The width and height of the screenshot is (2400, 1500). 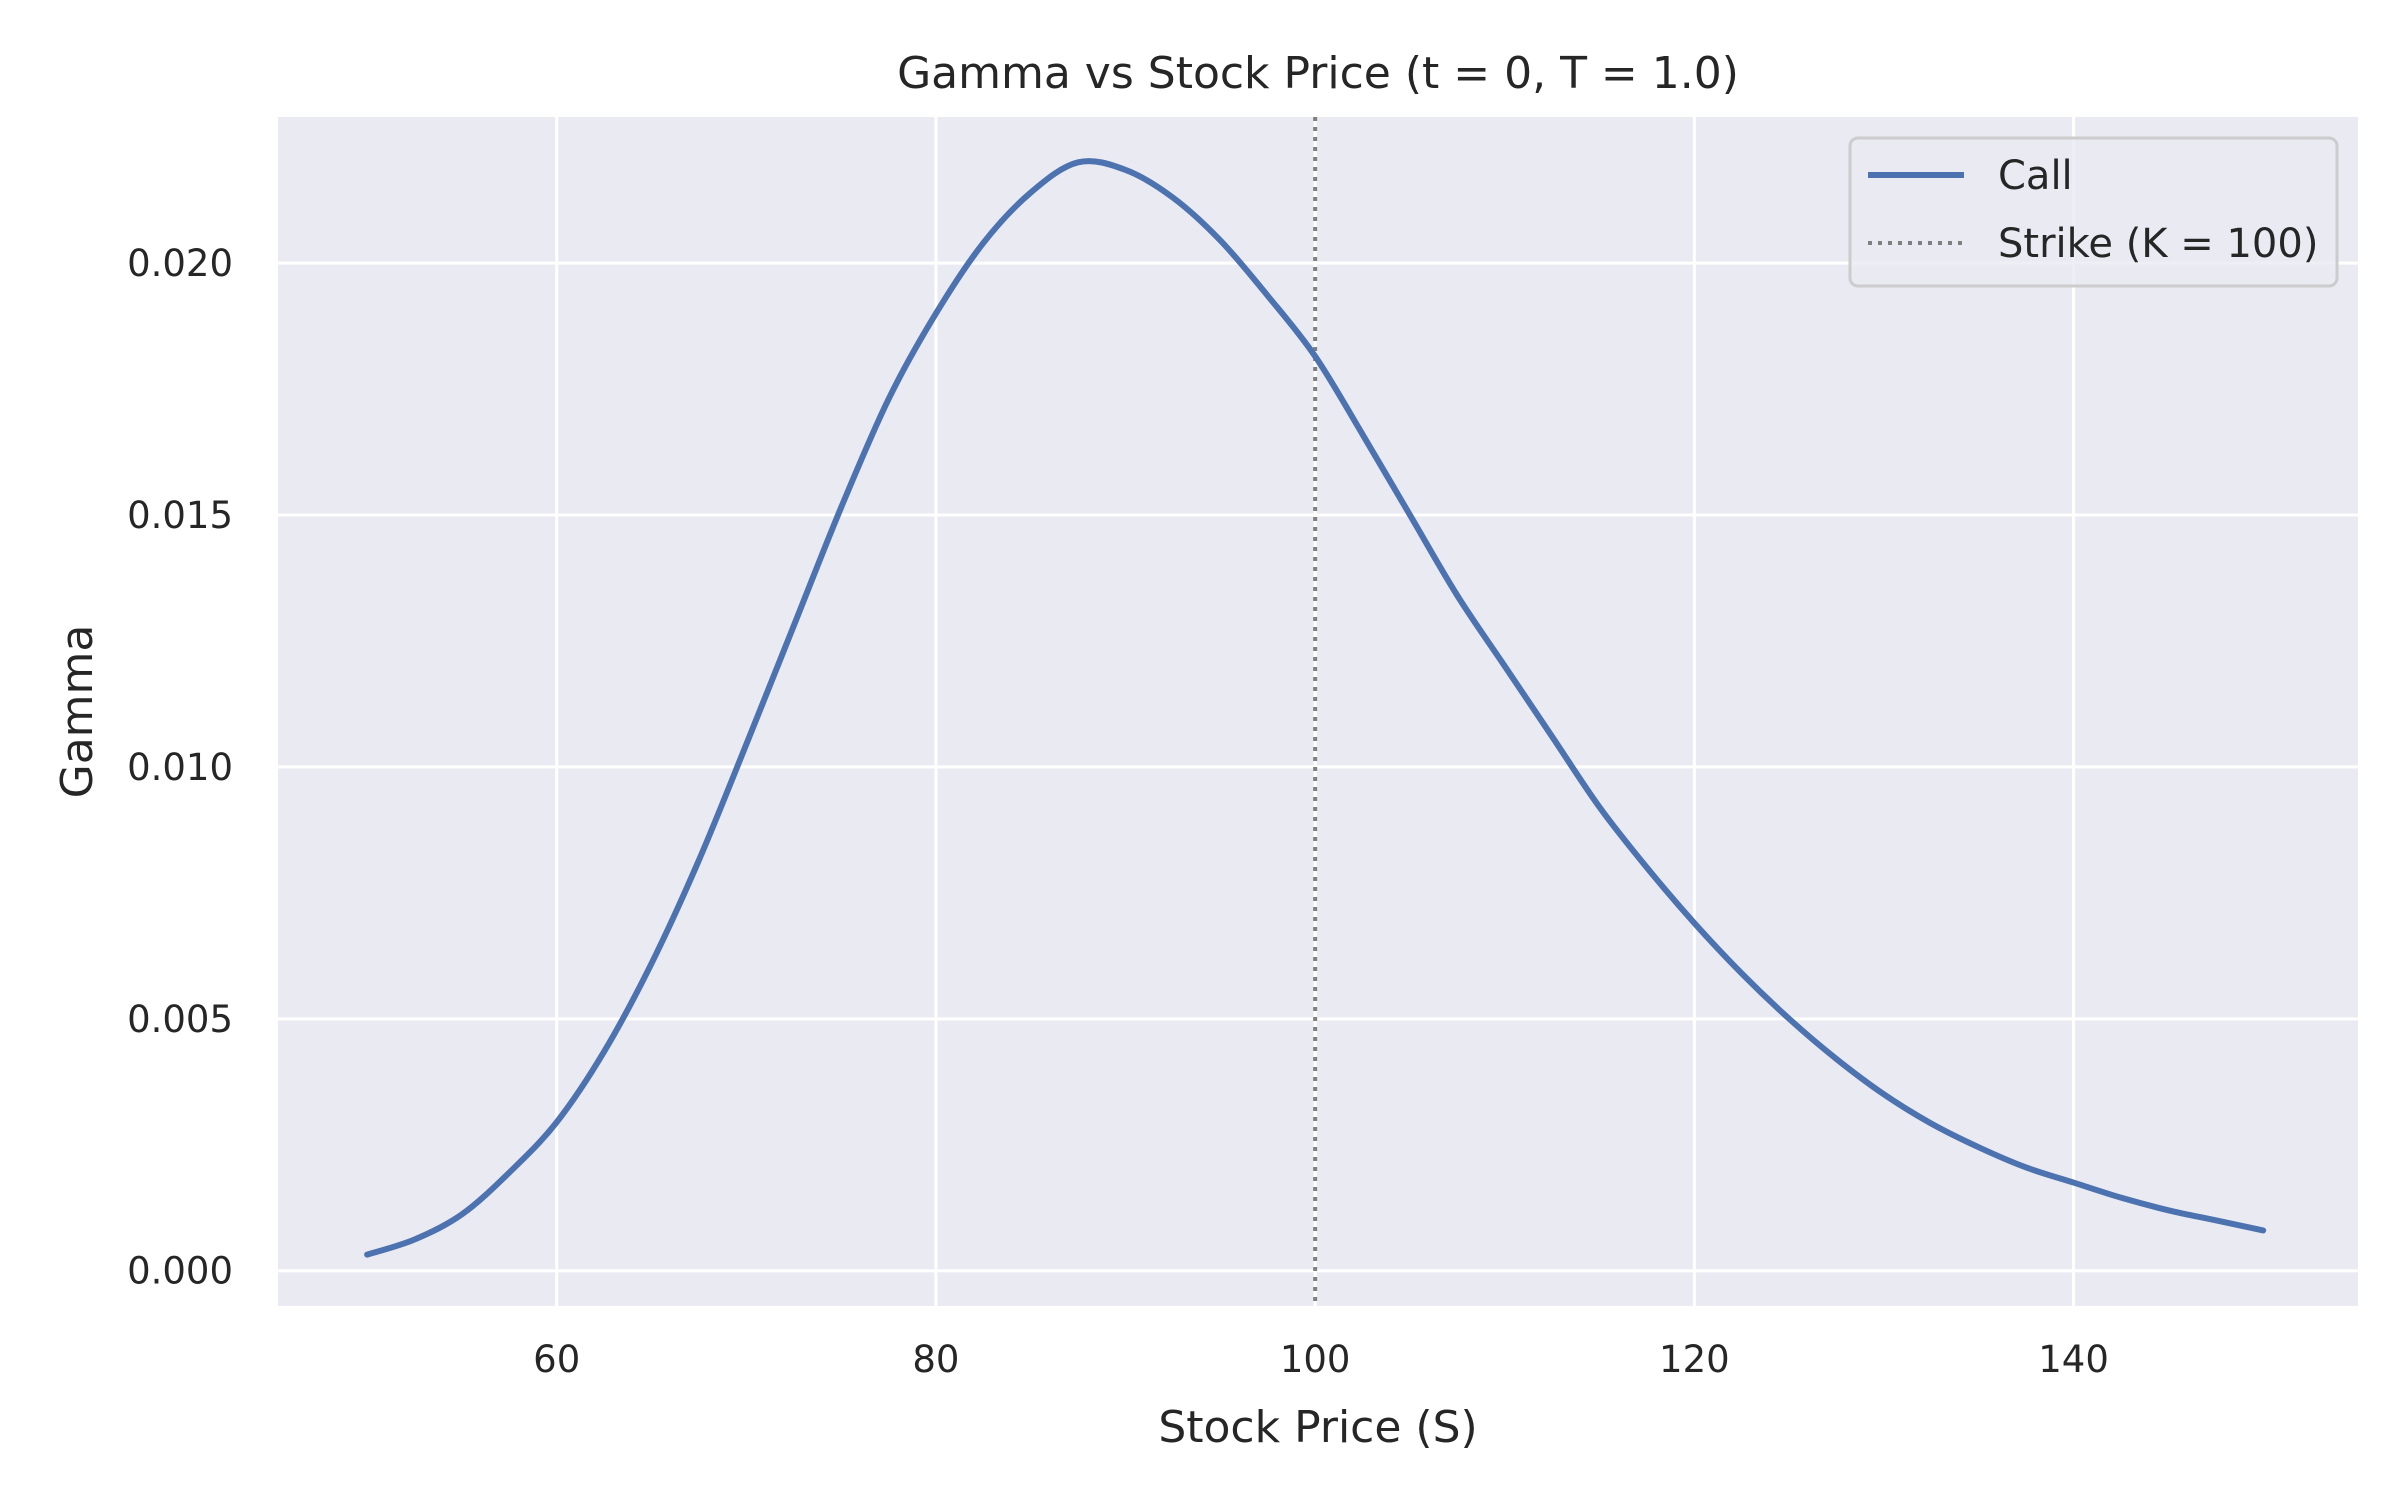 What do you see at coordinates (2158, 244) in the screenshot?
I see `legend-label-strike: Strike (K = 100)` at bounding box center [2158, 244].